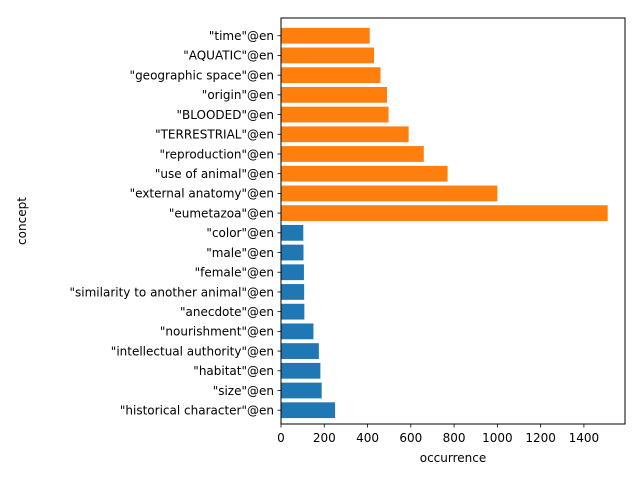 The image size is (640, 480). I want to click on x-tick-label: 0, so click(281, 438).